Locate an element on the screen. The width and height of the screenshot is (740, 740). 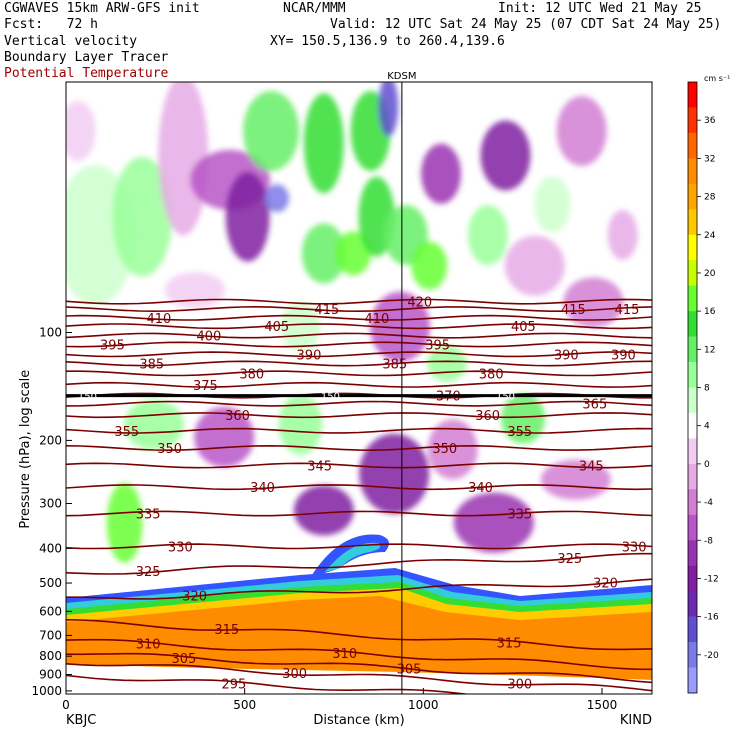
theta-label: 380 is located at coordinates (251, 374).